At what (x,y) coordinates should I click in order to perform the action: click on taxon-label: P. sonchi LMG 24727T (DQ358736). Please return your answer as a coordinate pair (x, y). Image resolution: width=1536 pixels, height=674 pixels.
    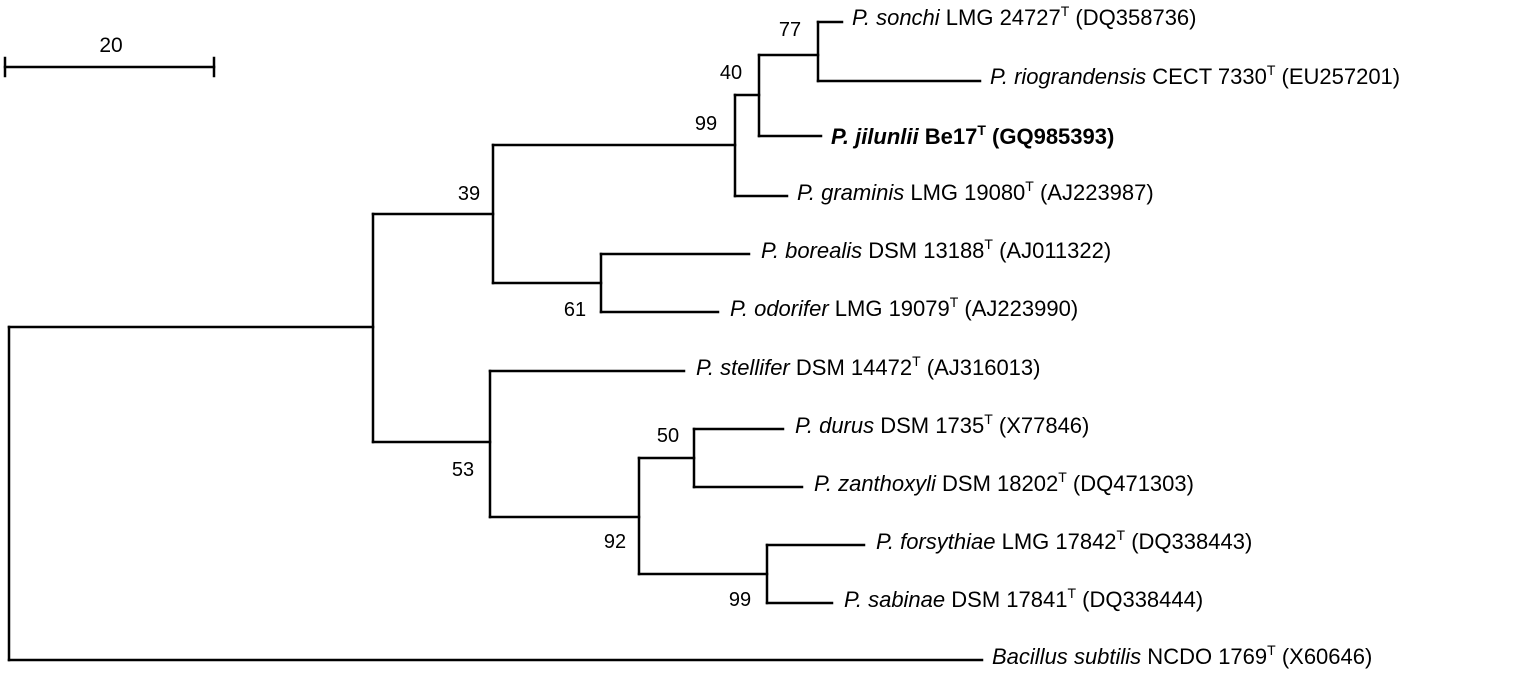
    Looking at the image, I should click on (1024, 16).